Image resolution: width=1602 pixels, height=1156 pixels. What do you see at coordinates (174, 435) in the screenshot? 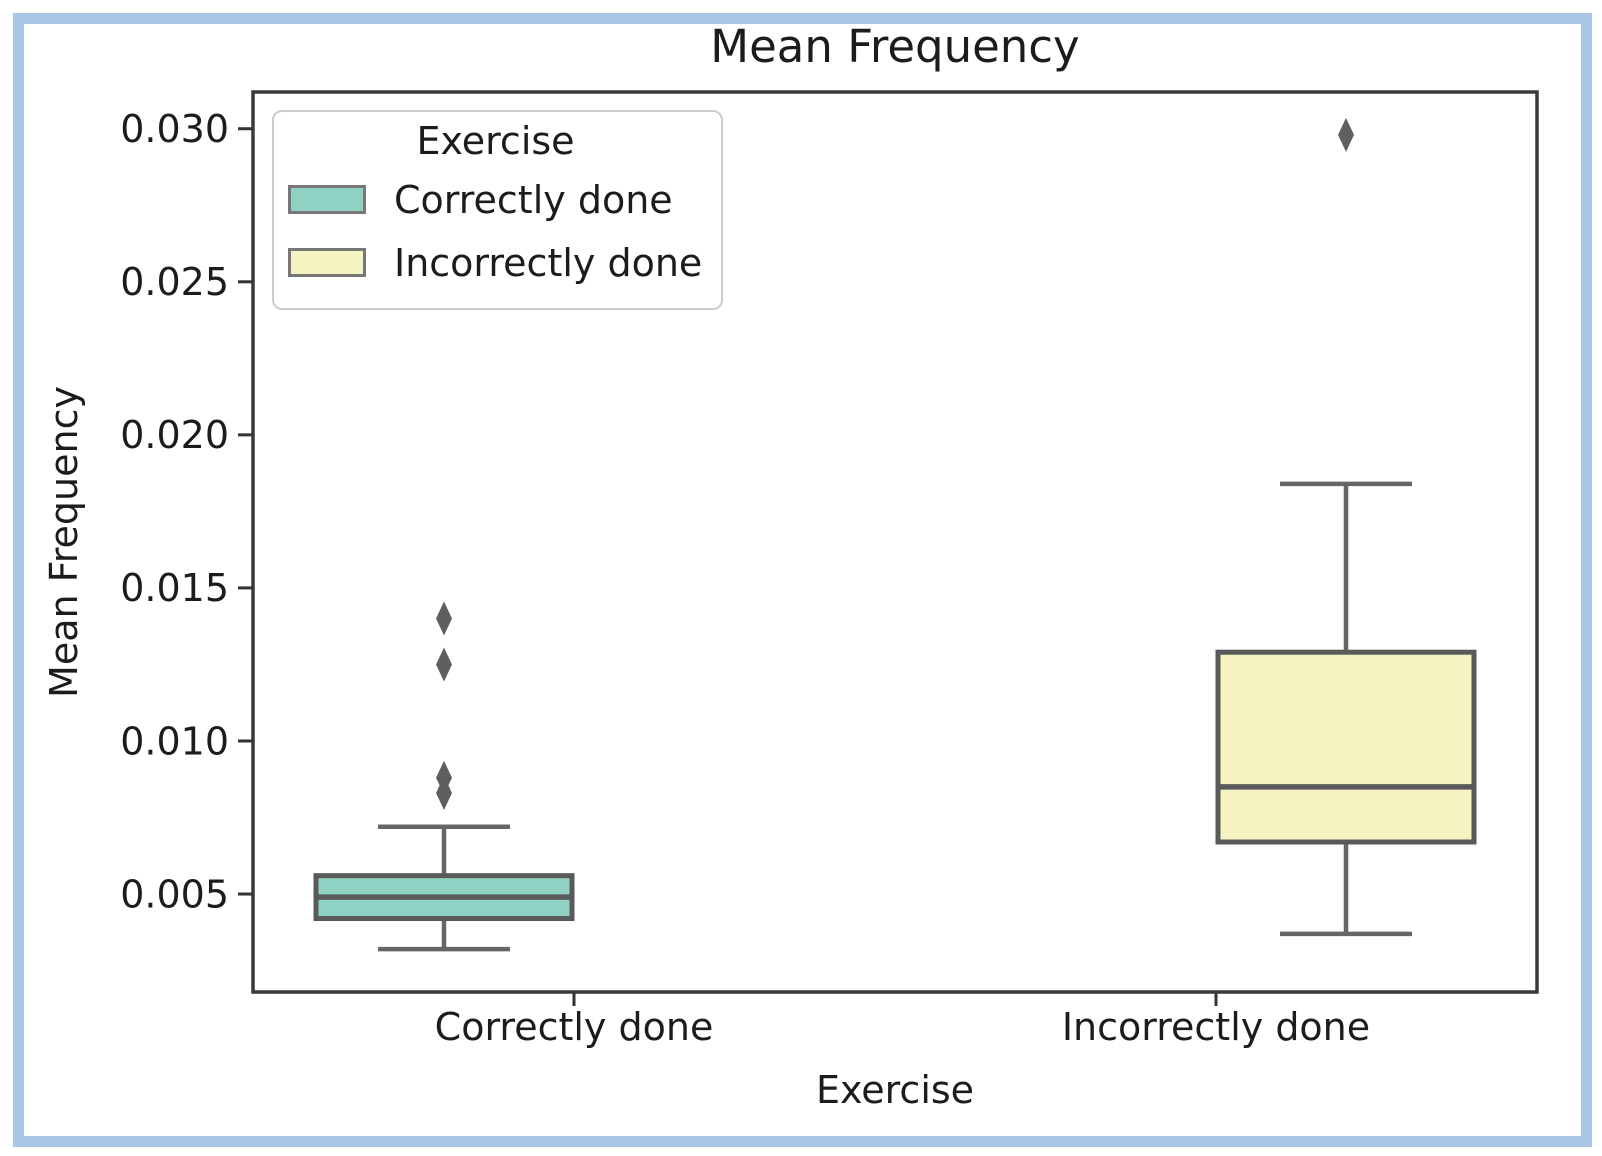
I see `y-tick-label: 0.020` at bounding box center [174, 435].